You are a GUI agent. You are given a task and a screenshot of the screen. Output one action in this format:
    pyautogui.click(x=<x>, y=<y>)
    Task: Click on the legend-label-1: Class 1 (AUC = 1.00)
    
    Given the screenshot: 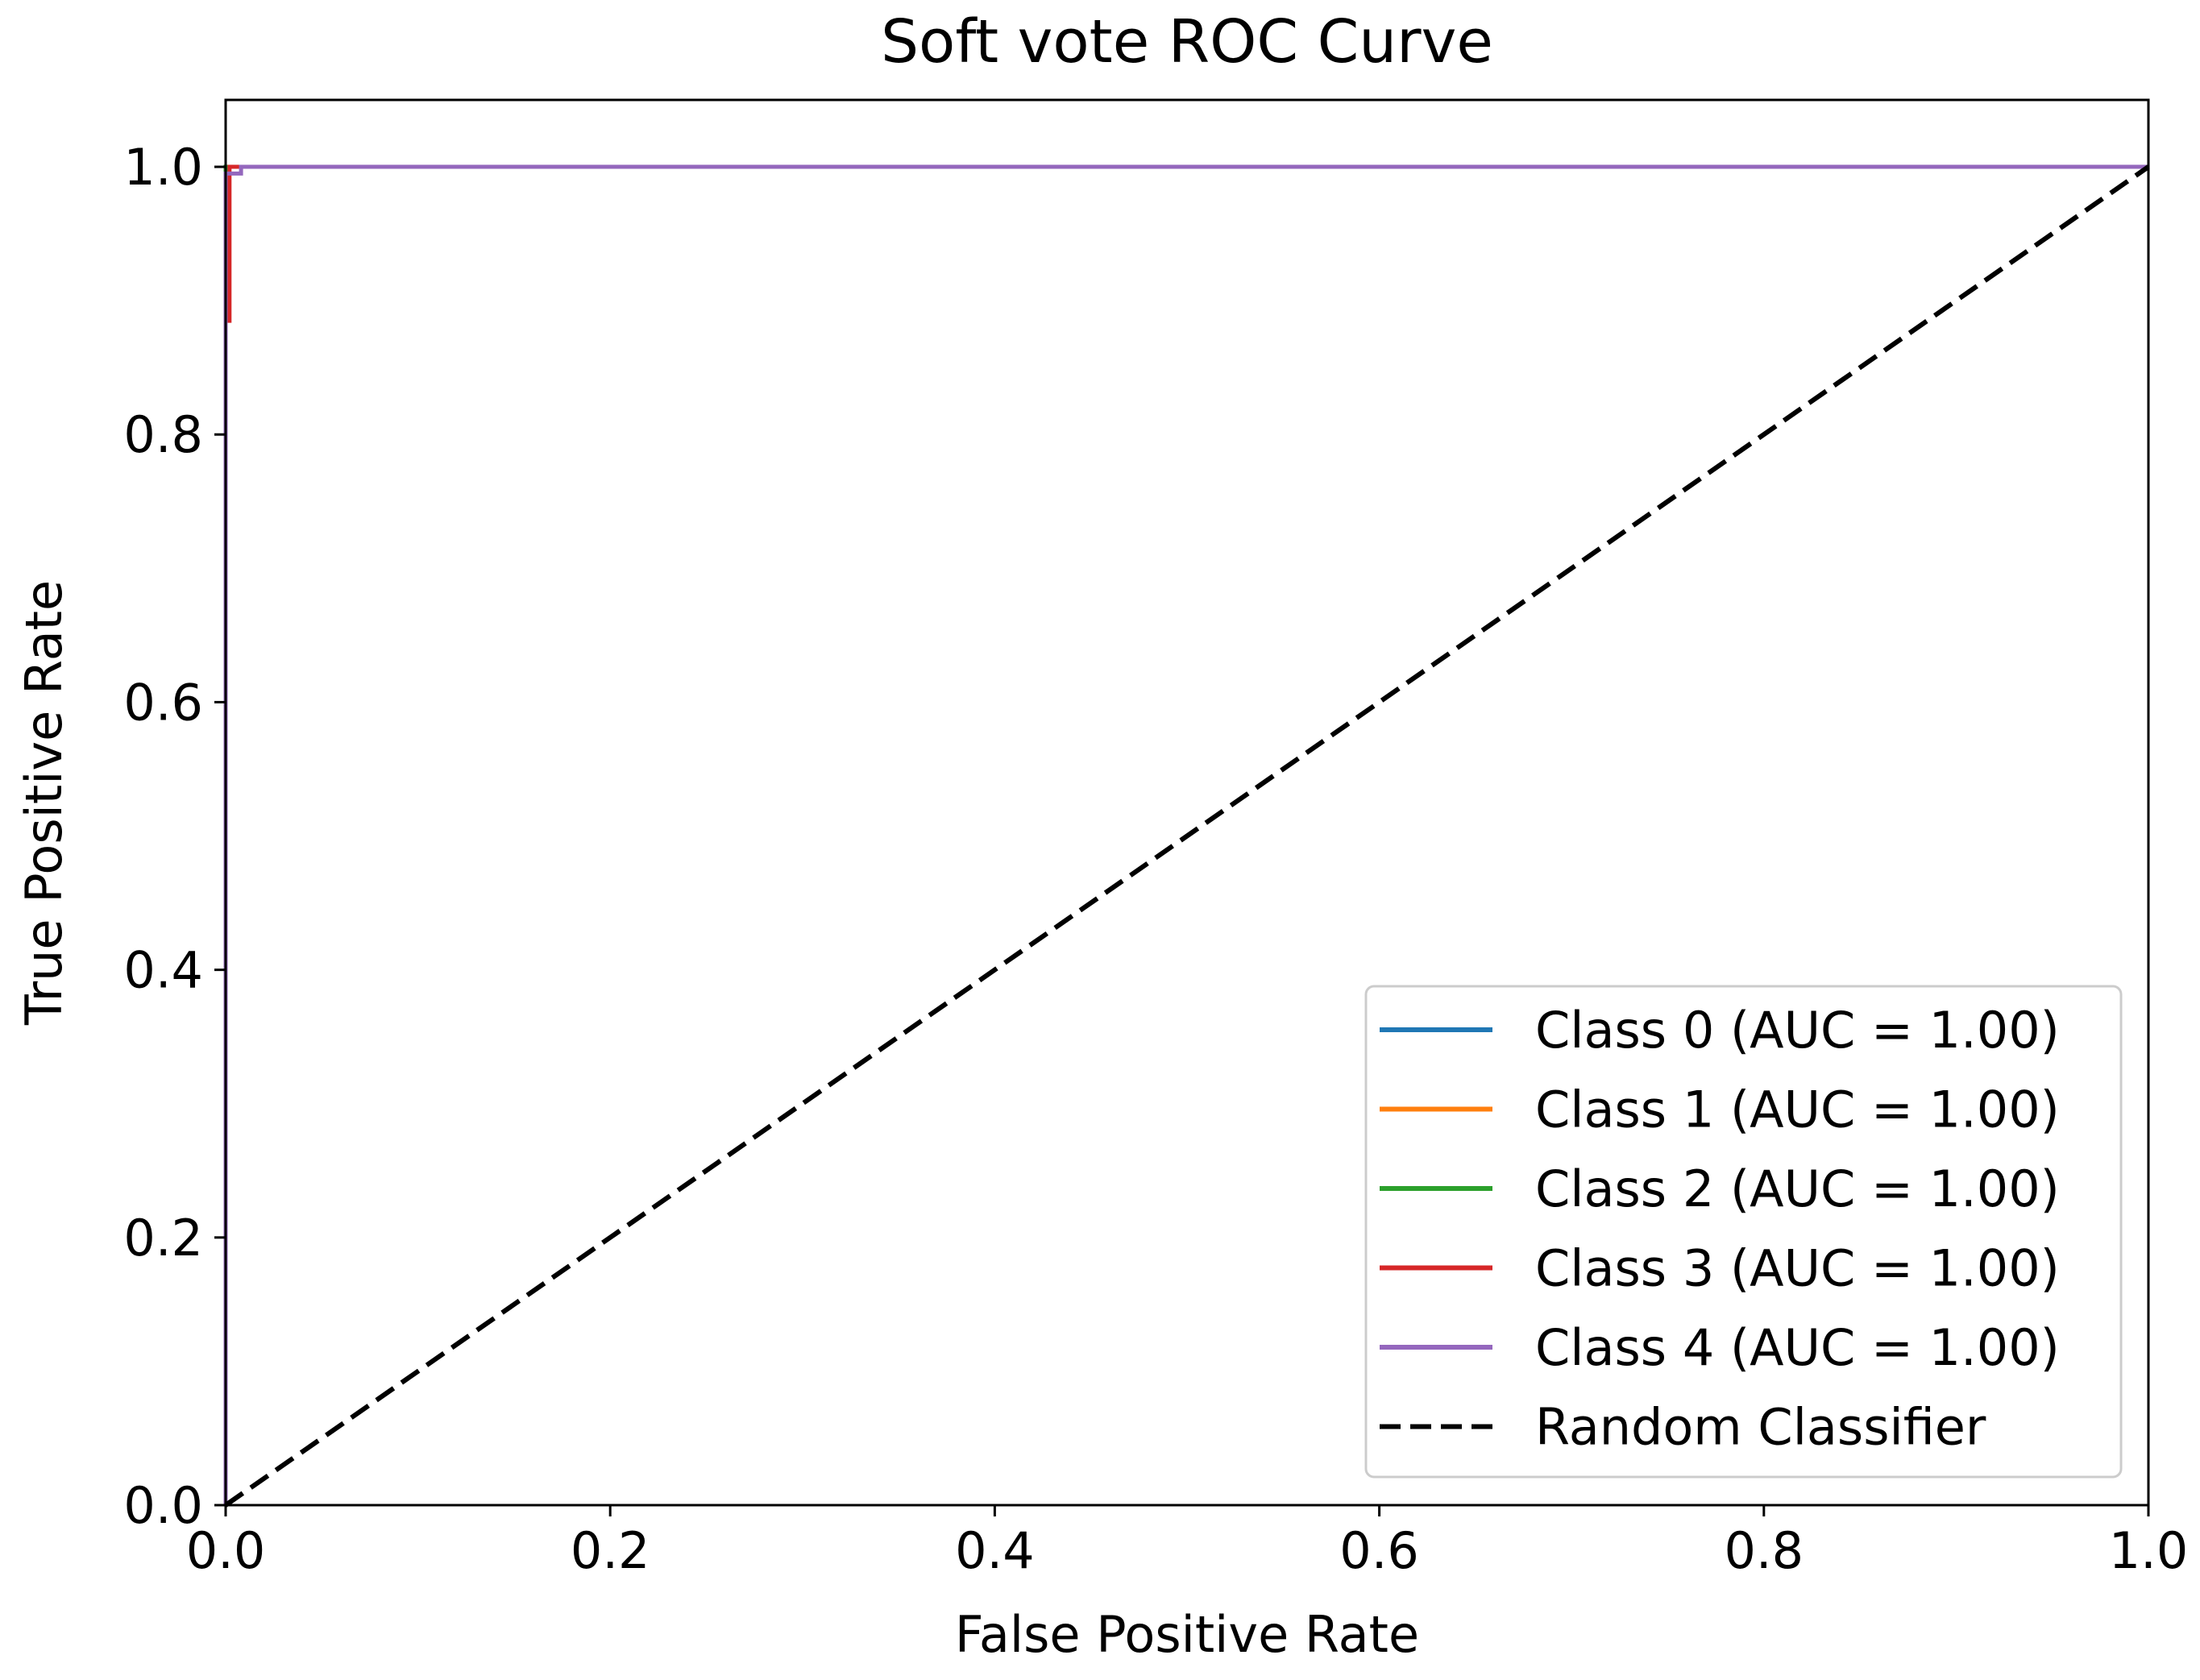 What is the action you would take?
    pyautogui.click(x=1798, y=1110)
    